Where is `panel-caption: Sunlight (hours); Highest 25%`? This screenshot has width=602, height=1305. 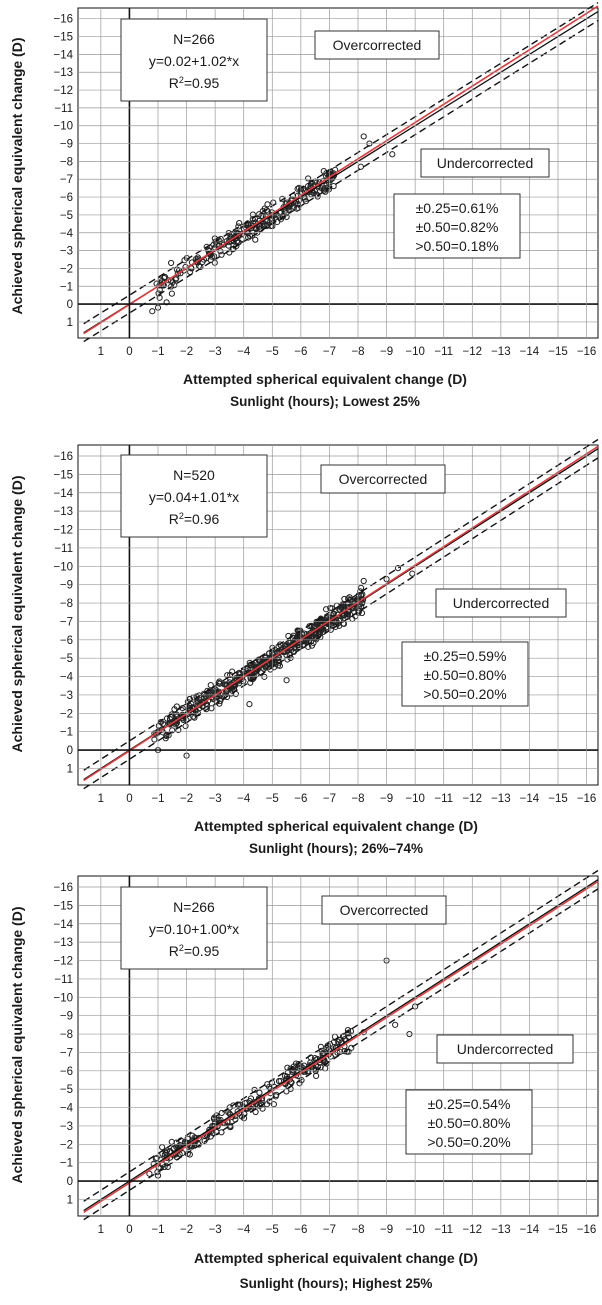 panel-caption: Sunlight (hours); Highest 25% is located at coordinates (336, 1283).